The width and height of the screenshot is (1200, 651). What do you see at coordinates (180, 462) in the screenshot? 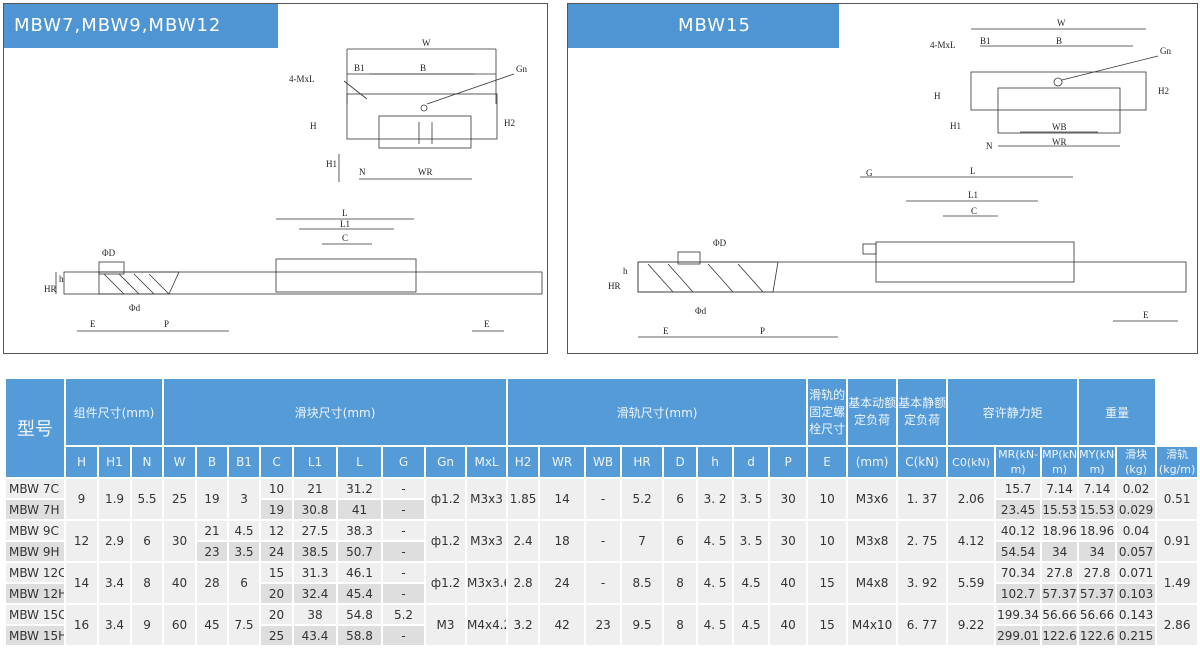
I see `column-header: W` at bounding box center [180, 462].